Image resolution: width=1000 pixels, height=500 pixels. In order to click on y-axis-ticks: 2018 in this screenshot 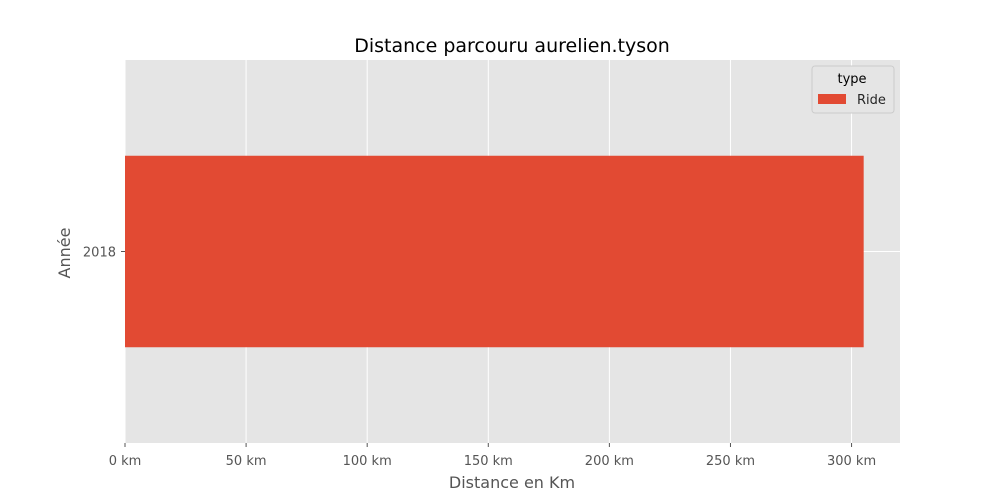, I will do `click(104, 253)`.